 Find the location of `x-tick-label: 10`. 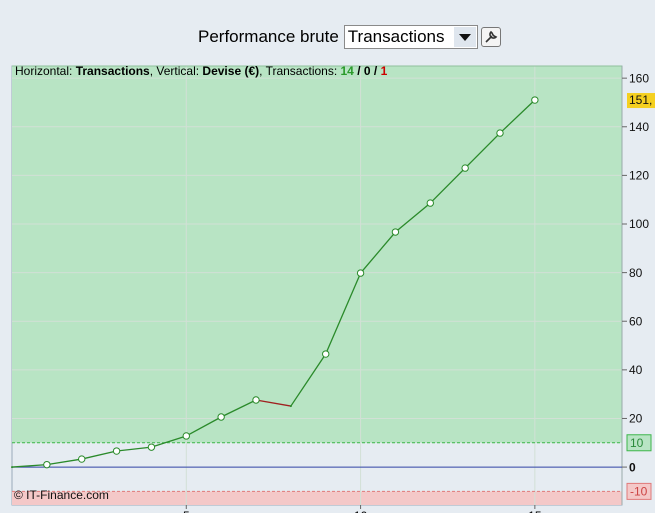

x-tick-label: 10 is located at coordinates (361, 511).